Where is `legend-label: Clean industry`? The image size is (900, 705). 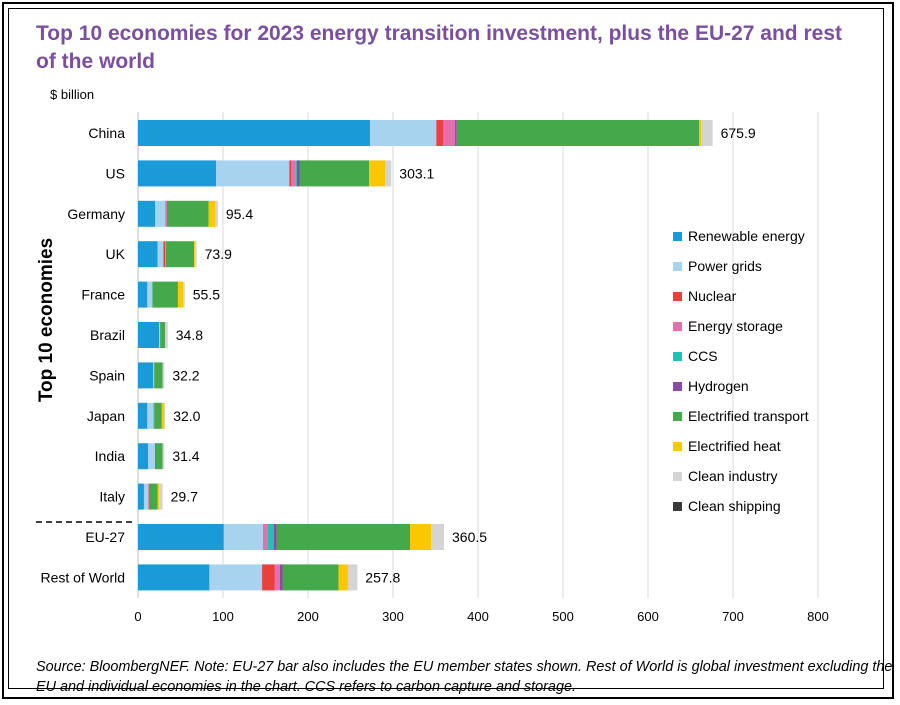 legend-label: Clean industry is located at coordinates (733, 476).